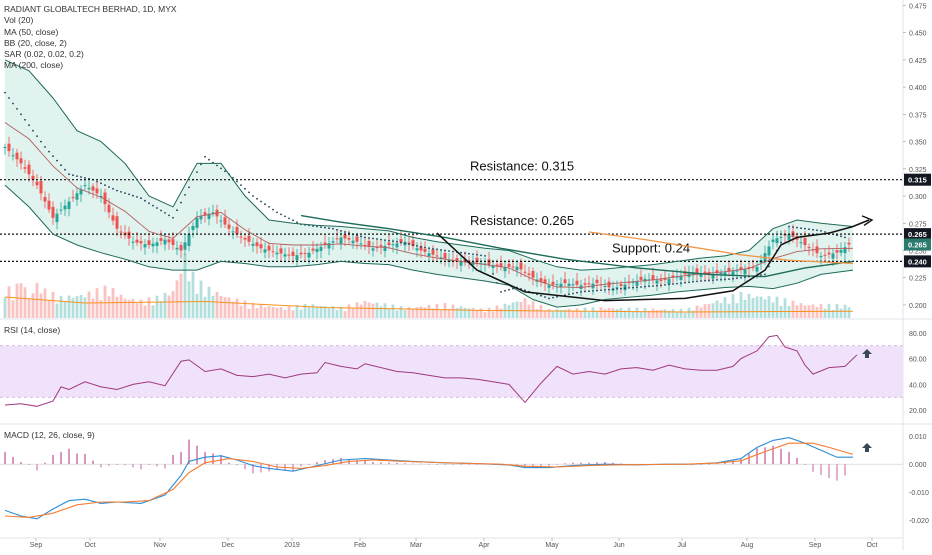  I want to click on indicator-vol-label: Vol (20), so click(19, 20).